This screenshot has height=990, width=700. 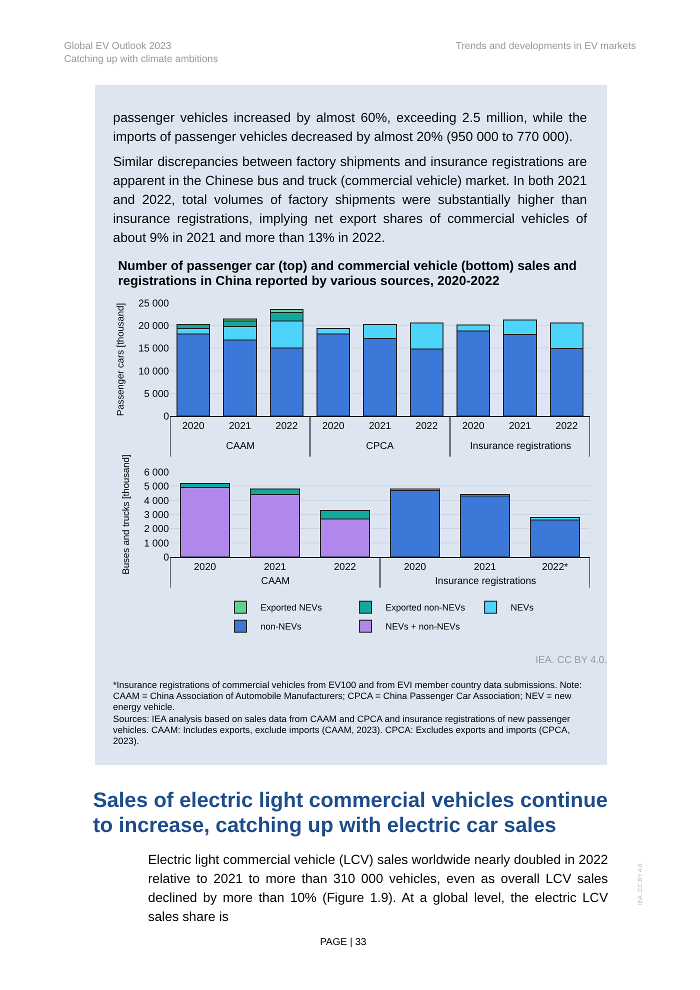 I want to click on y-tick-label: 2 000, so click(x=157, y=530).